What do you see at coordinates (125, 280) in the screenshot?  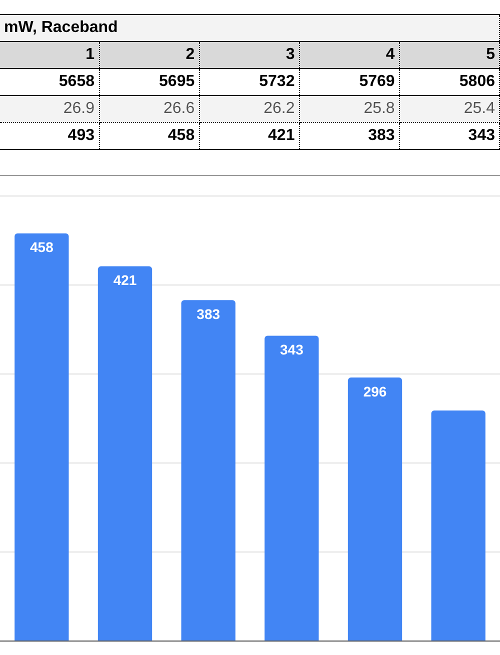 I see `data-label: 421` at bounding box center [125, 280].